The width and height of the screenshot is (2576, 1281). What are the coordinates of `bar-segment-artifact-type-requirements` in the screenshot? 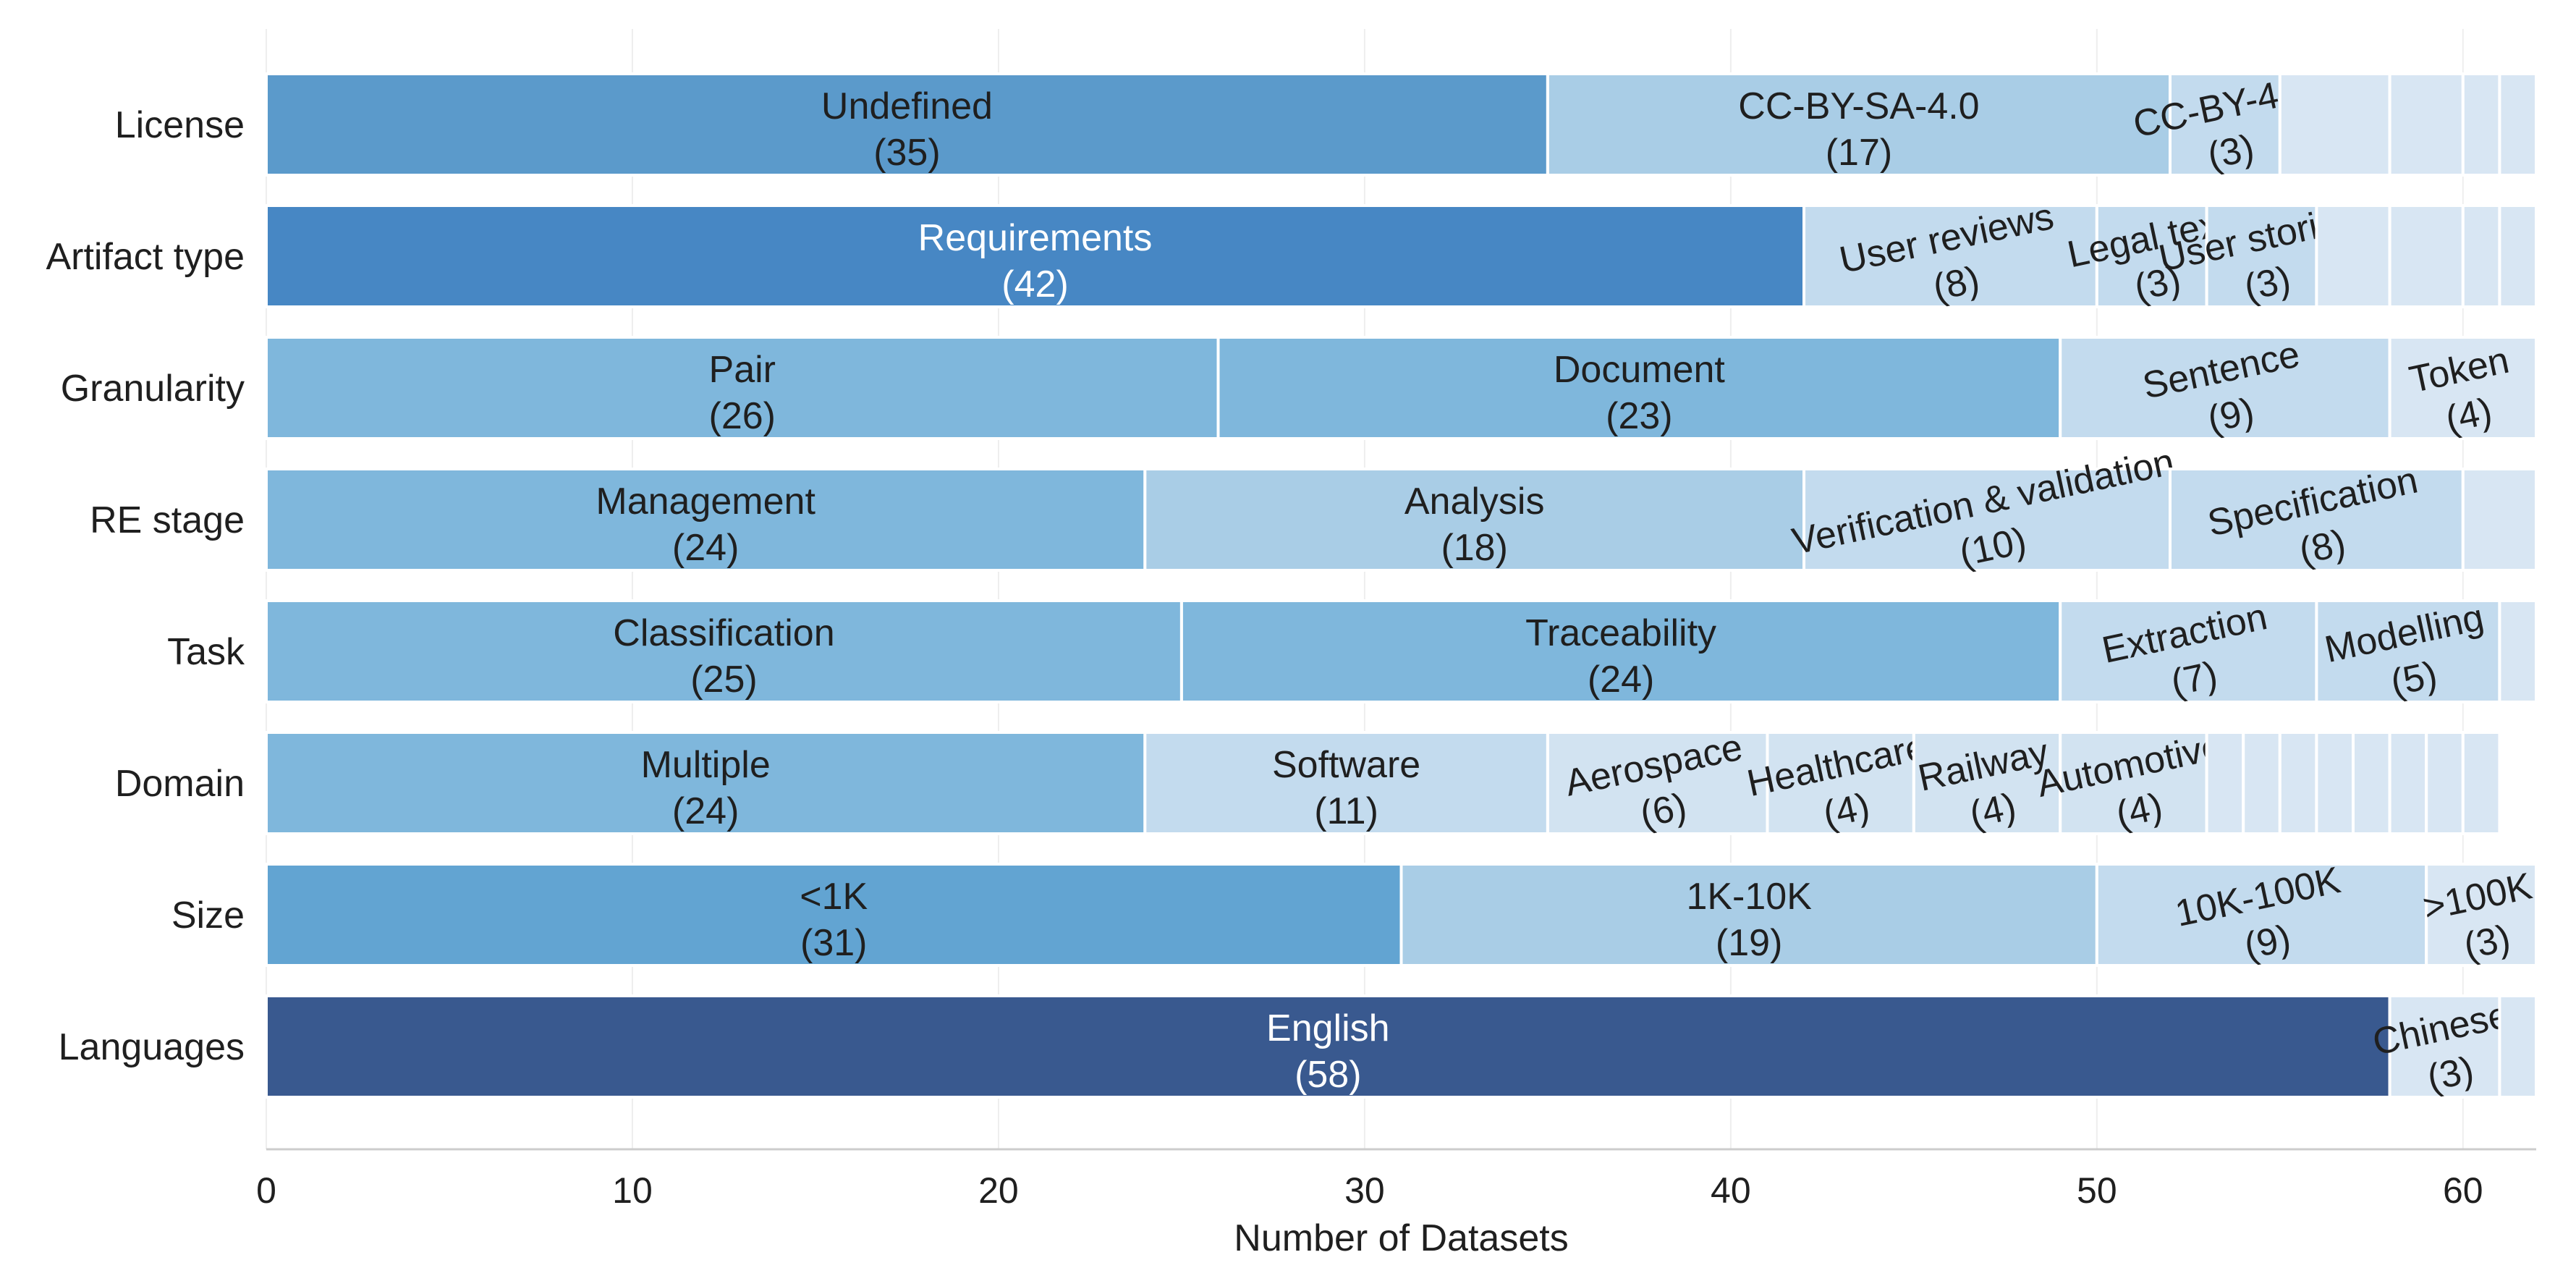 It's located at (1035, 256).